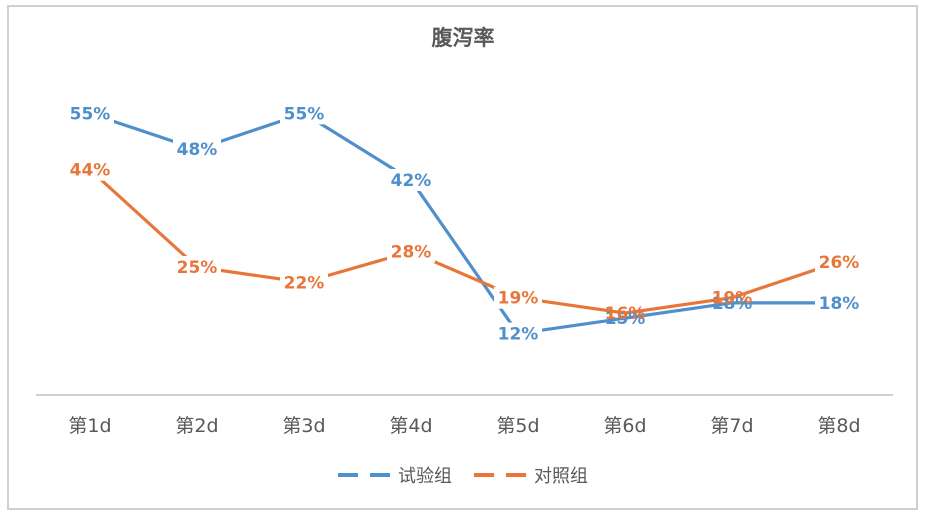 Image resolution: width=926 pixels, height=521 pixels. I want to click on data-label: 15%, so click(625, 319).